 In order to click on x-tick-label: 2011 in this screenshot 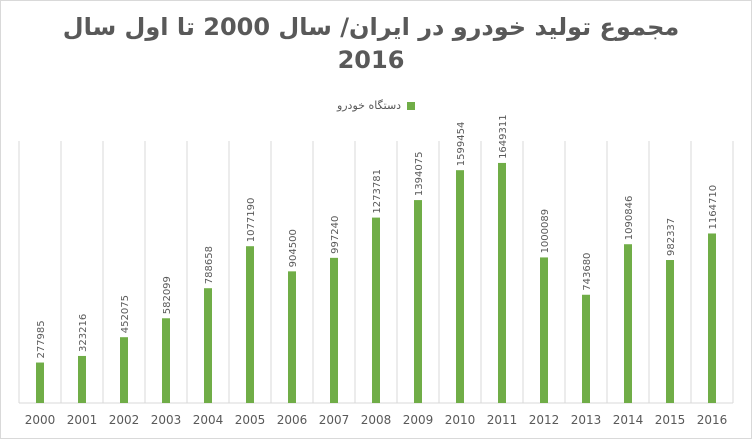, I will do `click(502, 420)`.